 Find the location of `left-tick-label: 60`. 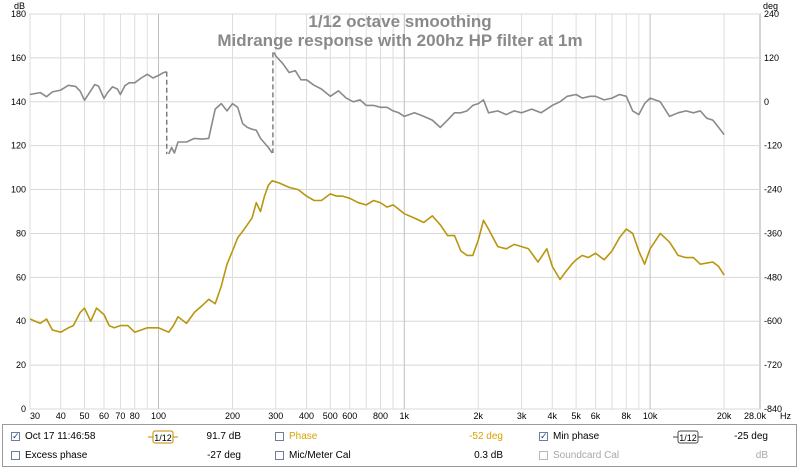

left-tick-label: 60 is located at coordinates (21, 277).